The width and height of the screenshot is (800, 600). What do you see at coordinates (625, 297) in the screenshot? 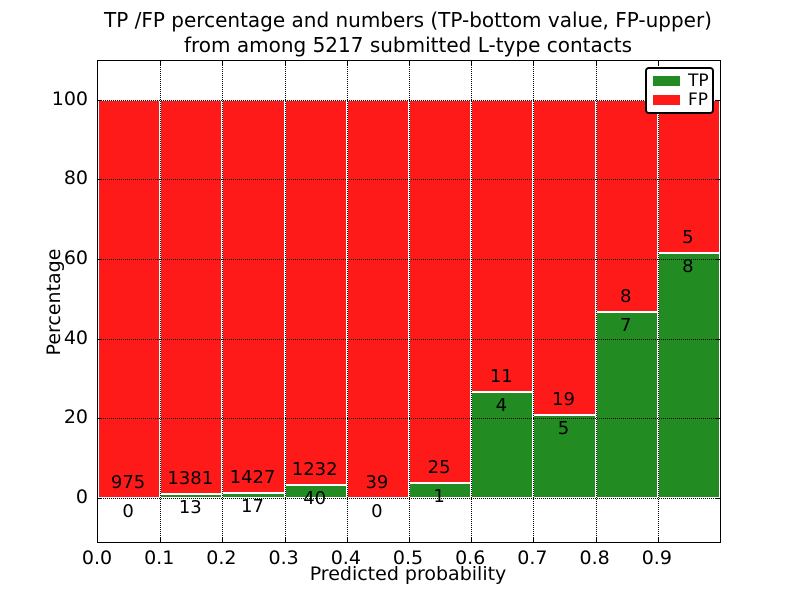
I see `fp-count-label: 8` at bounding box center [625, 297].